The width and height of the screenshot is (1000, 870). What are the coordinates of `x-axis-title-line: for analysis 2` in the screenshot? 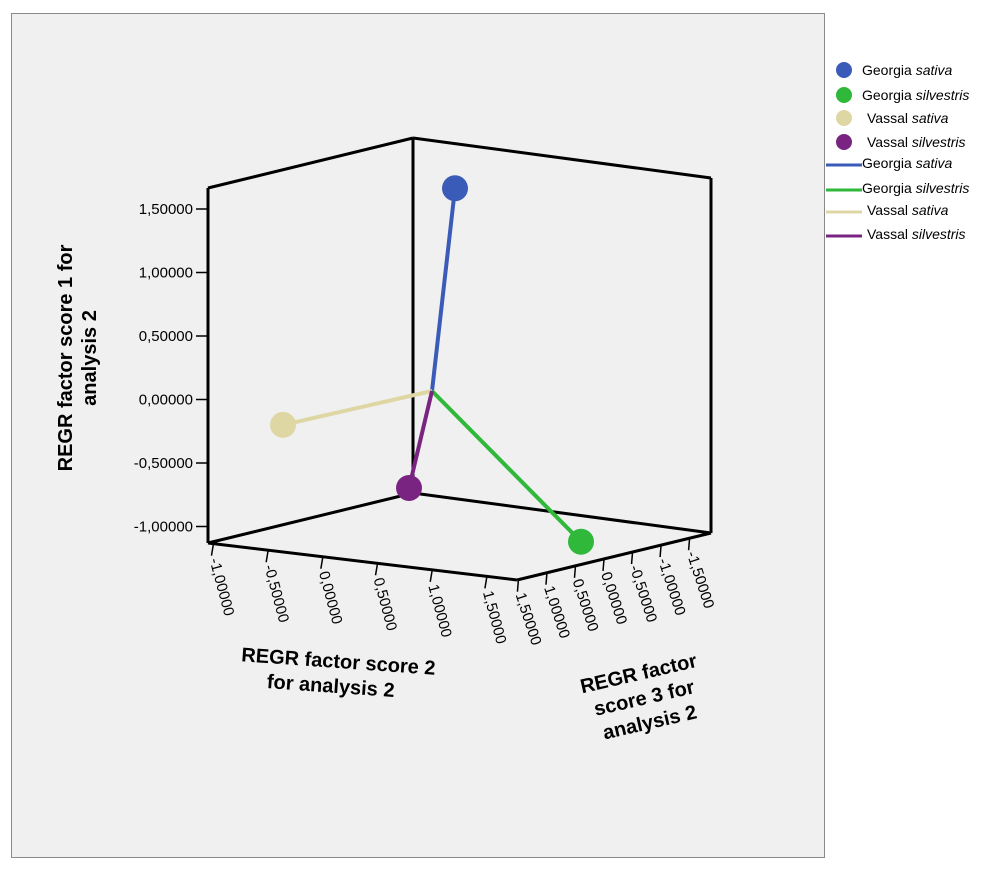 It's located at (330, 686).